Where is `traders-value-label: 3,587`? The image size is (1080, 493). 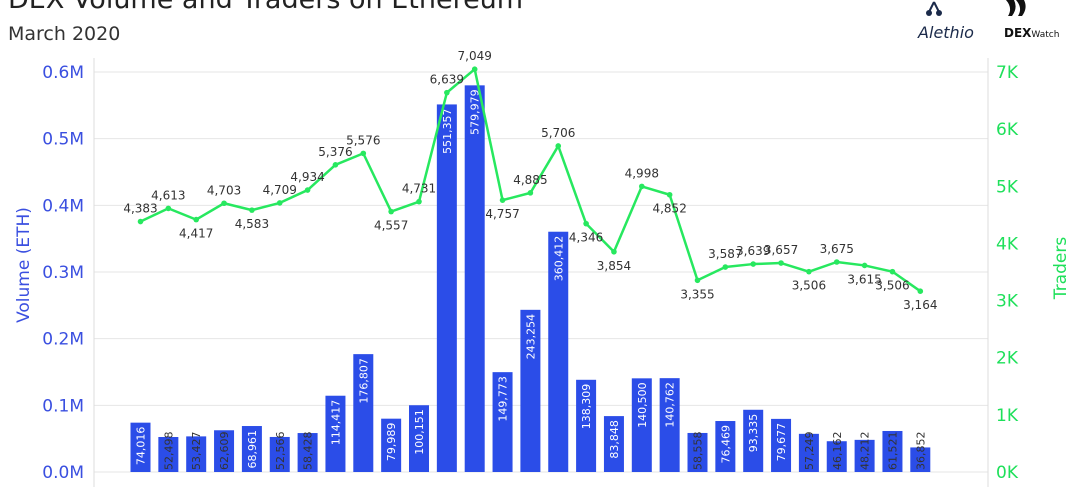
traders-value-label: 3,587 is located at coordinates (725, 254).